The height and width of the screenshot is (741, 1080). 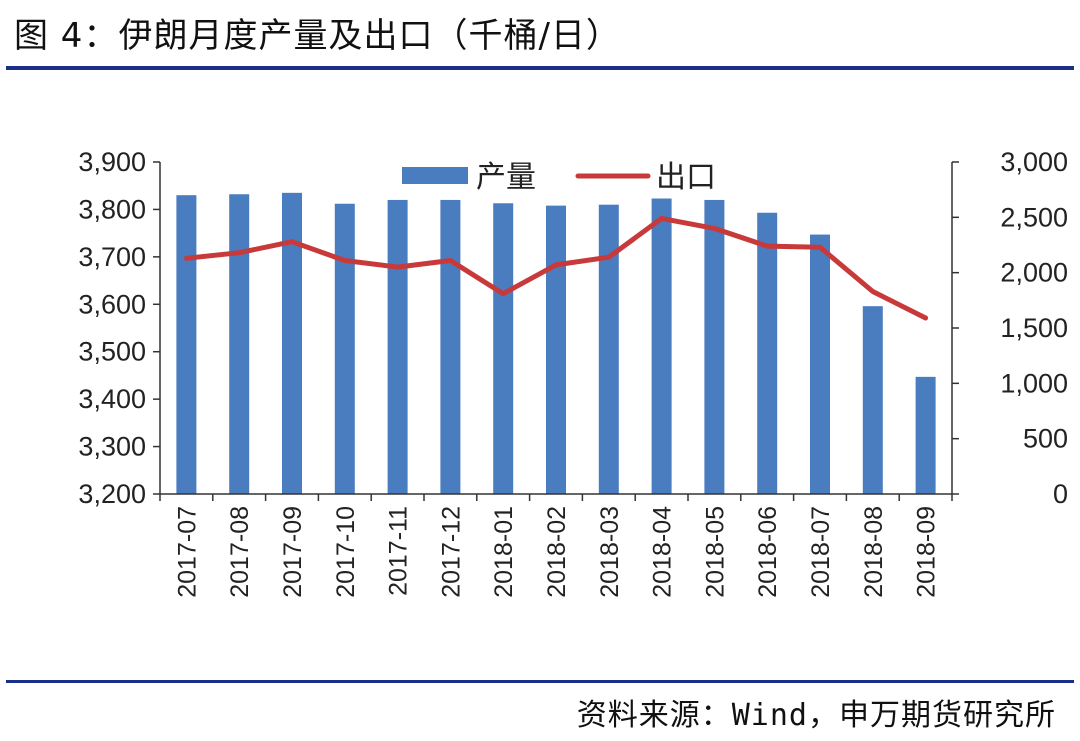 What do you see at coordinates (240, 552) in the screenshot?
I see `x-tick-label: 2017-08` at bounding box center [240, 552].